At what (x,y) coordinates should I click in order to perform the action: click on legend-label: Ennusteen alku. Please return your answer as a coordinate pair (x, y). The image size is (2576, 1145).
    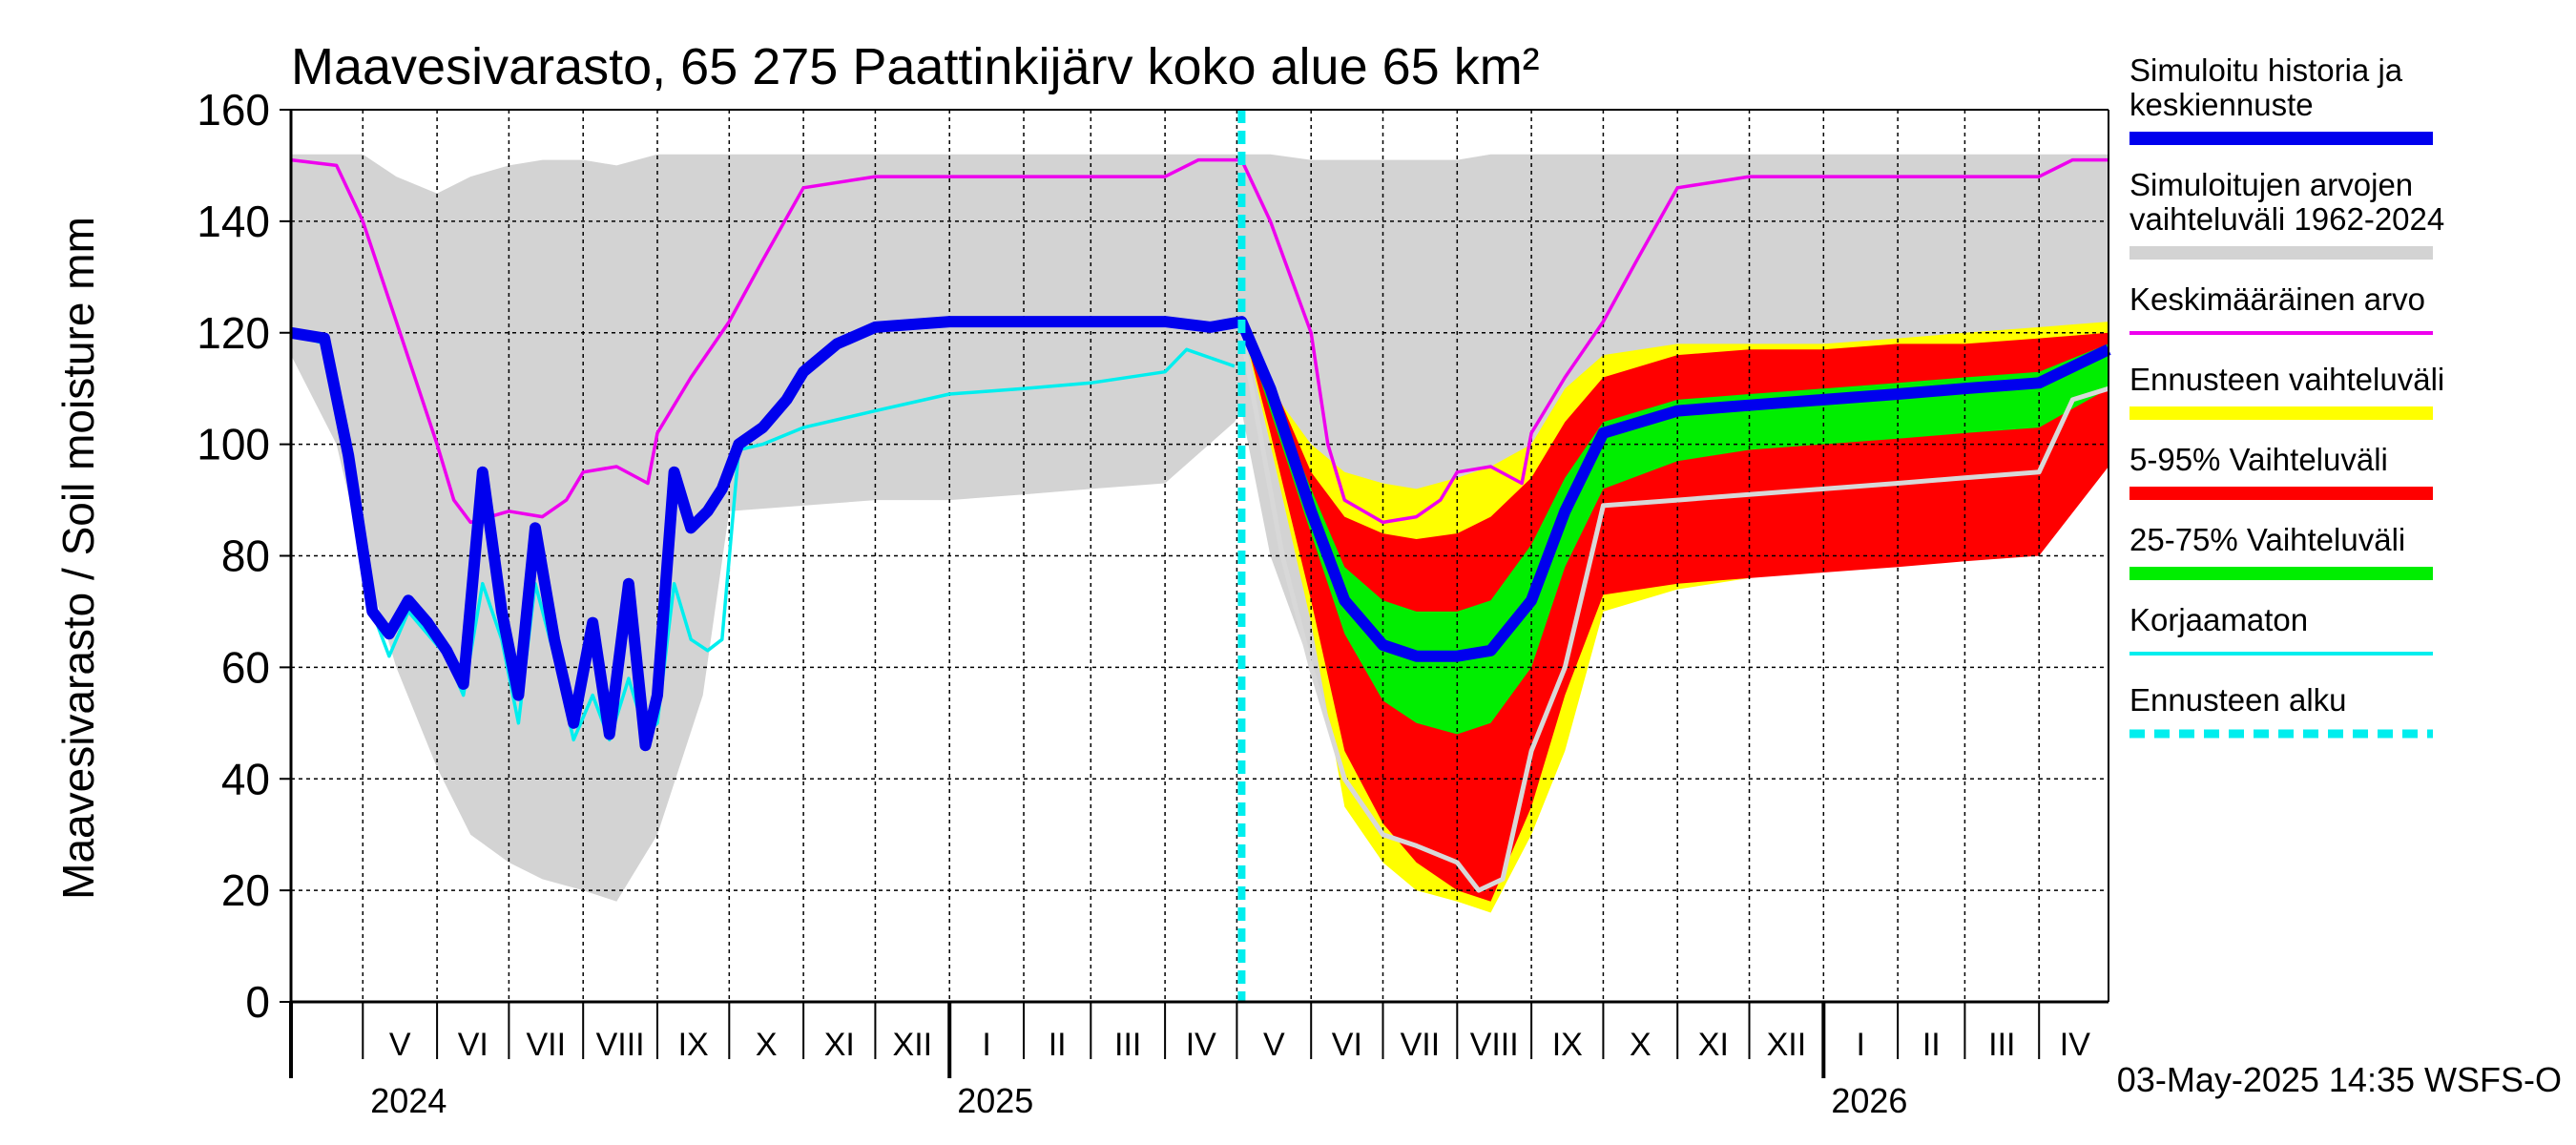
    Looking at the image, I should click on (2238, 700).